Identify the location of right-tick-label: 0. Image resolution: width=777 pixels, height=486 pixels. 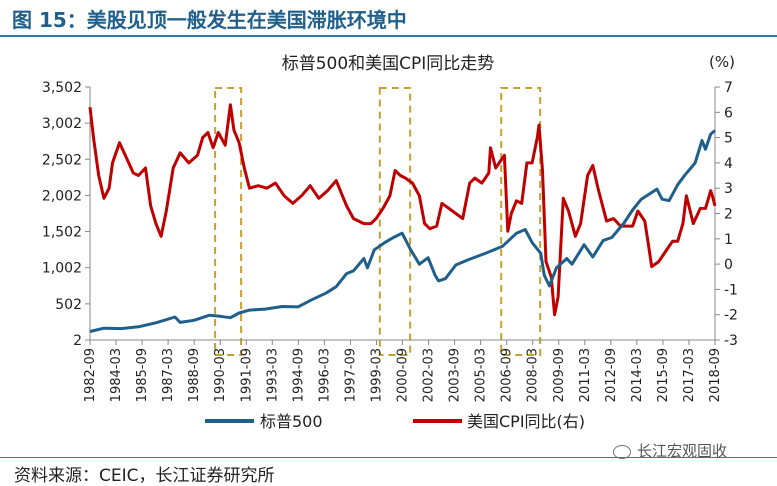
(728, 265).